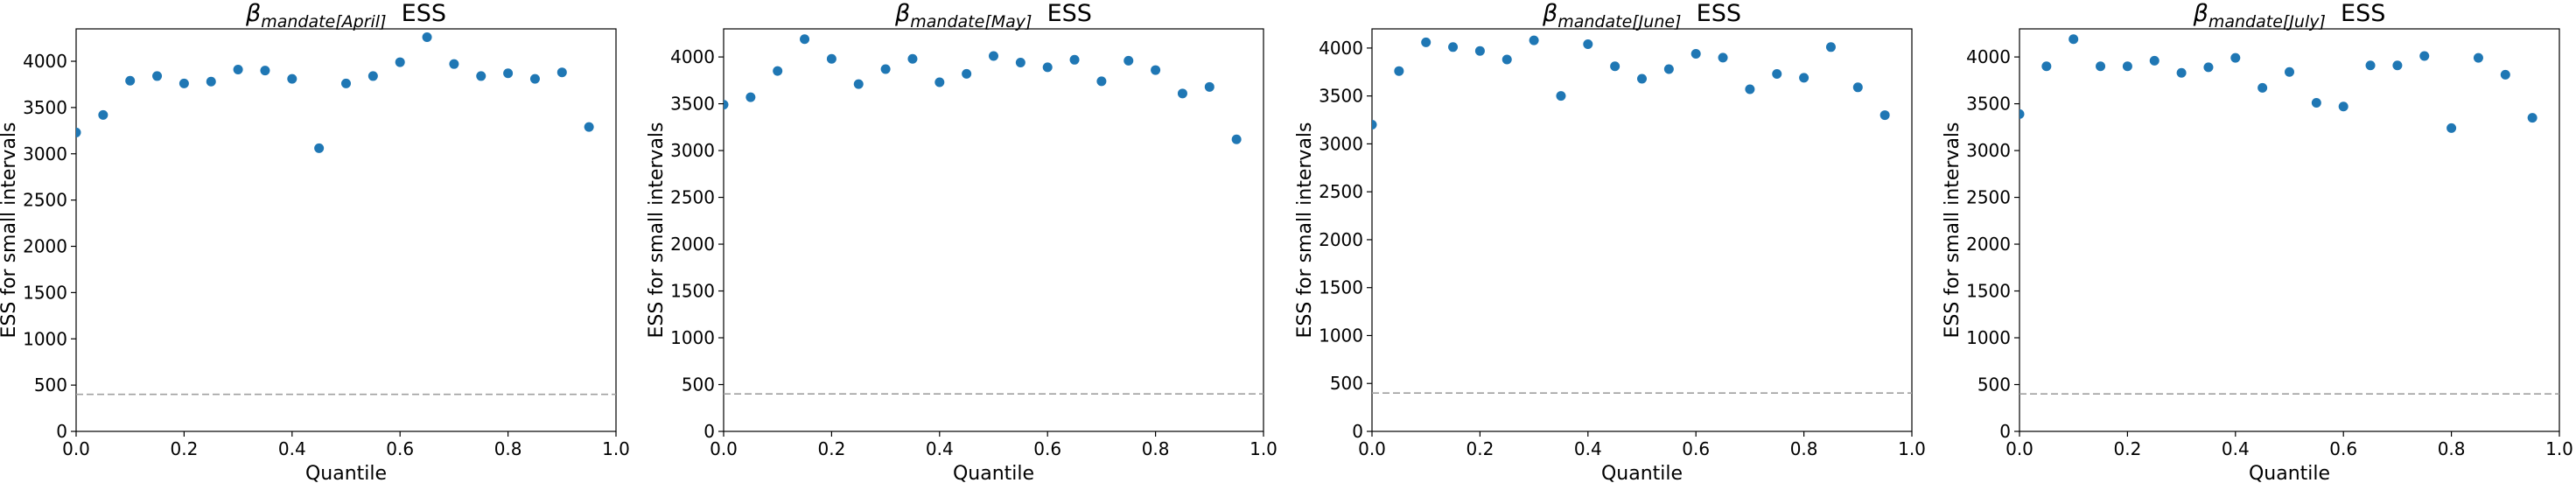  What do you see at coordinates (1641, 16) in the screenshot?
I see `chart-title: βmandate[June] ESS` at bounding box center [1641, 16].